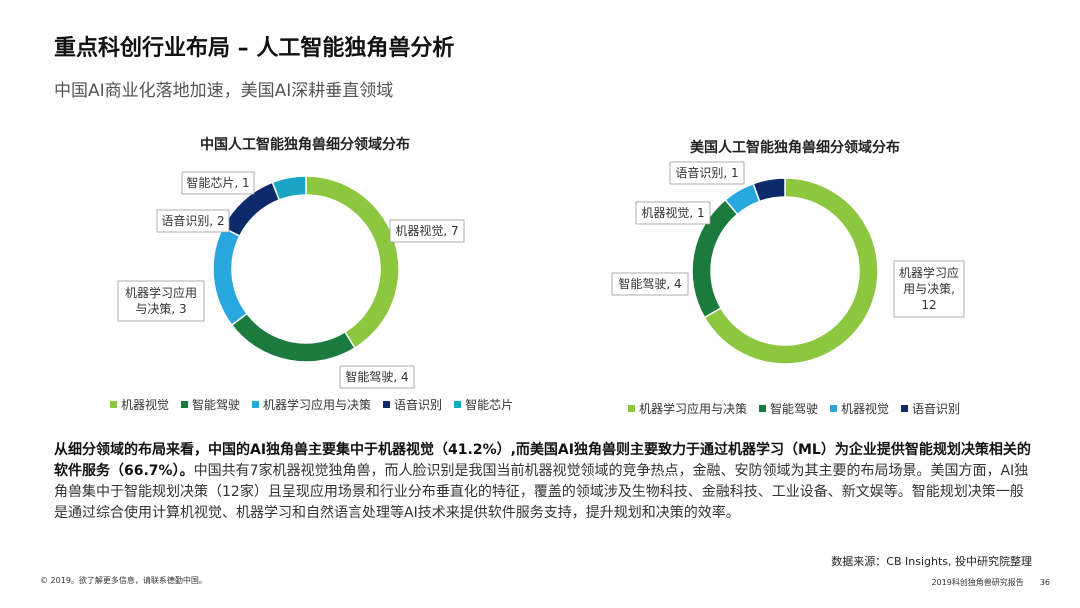 This screenshot has height=608, width=1080. I want to click on footer-copyright: © 2019。欲了解更多信息，请联系德勤中国。, so click(123, 580).